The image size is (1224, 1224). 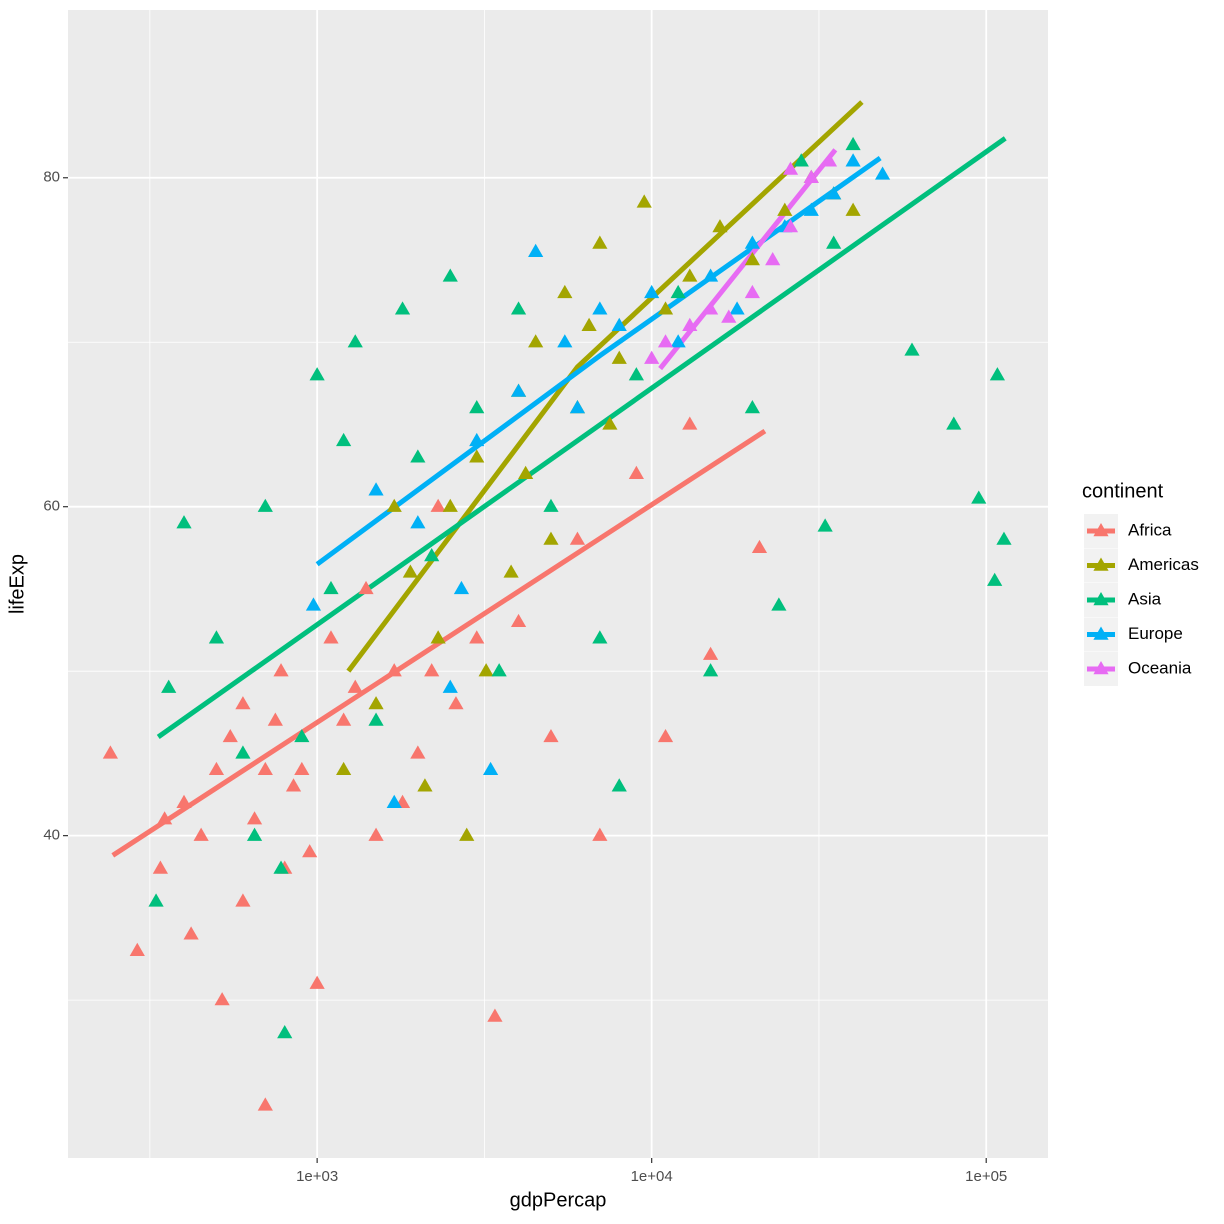 I want to click on x-tick-label: 1e+03, so click(x=317, y=1176).